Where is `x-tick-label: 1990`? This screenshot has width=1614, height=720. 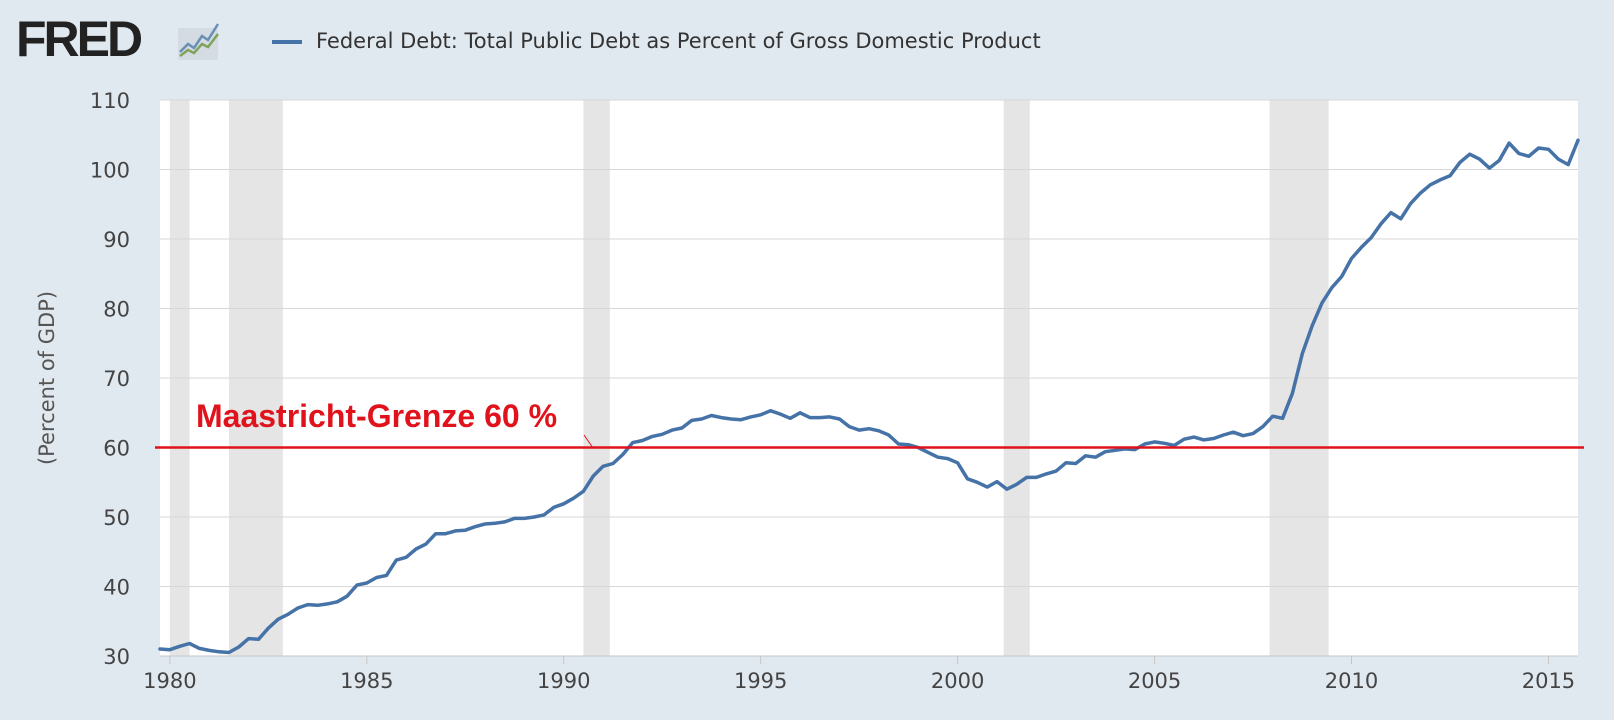
x-tick-label: 1990 is located at coordinates (563, 681).